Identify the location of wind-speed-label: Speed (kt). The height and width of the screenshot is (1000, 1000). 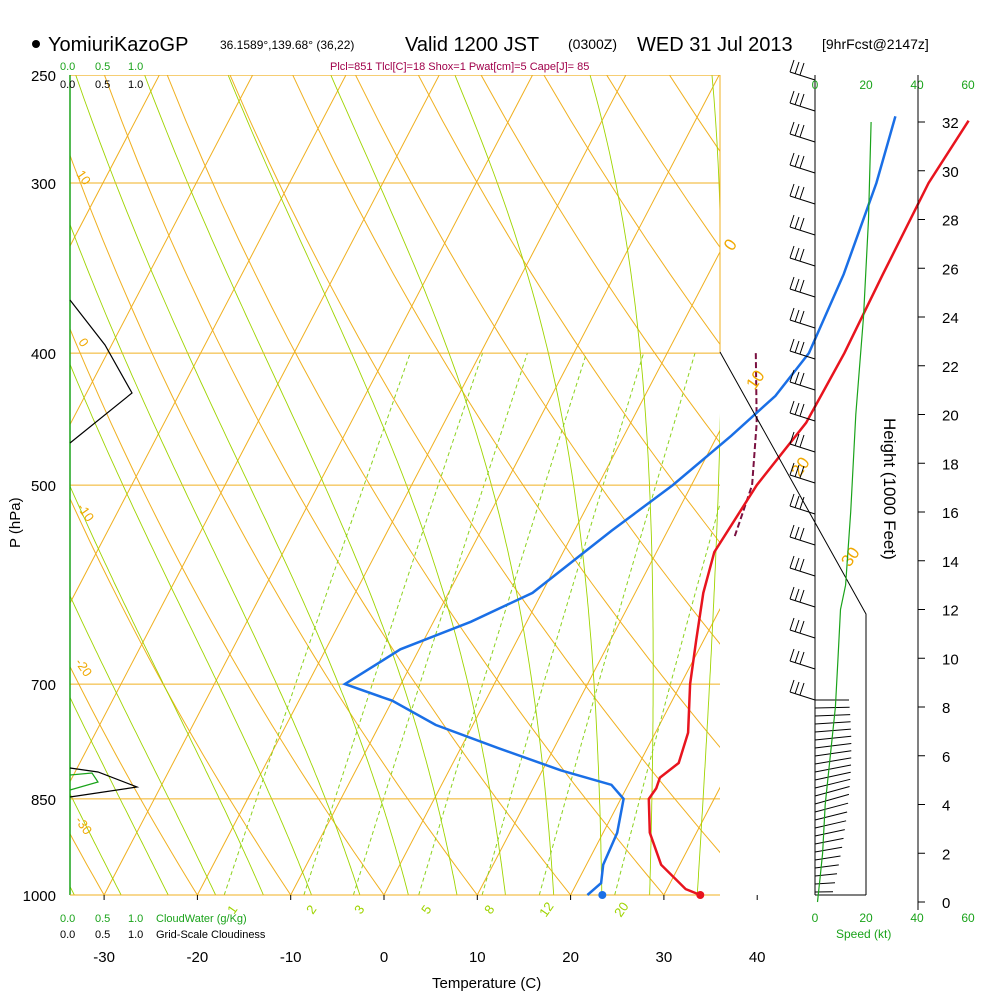
(863, 934).